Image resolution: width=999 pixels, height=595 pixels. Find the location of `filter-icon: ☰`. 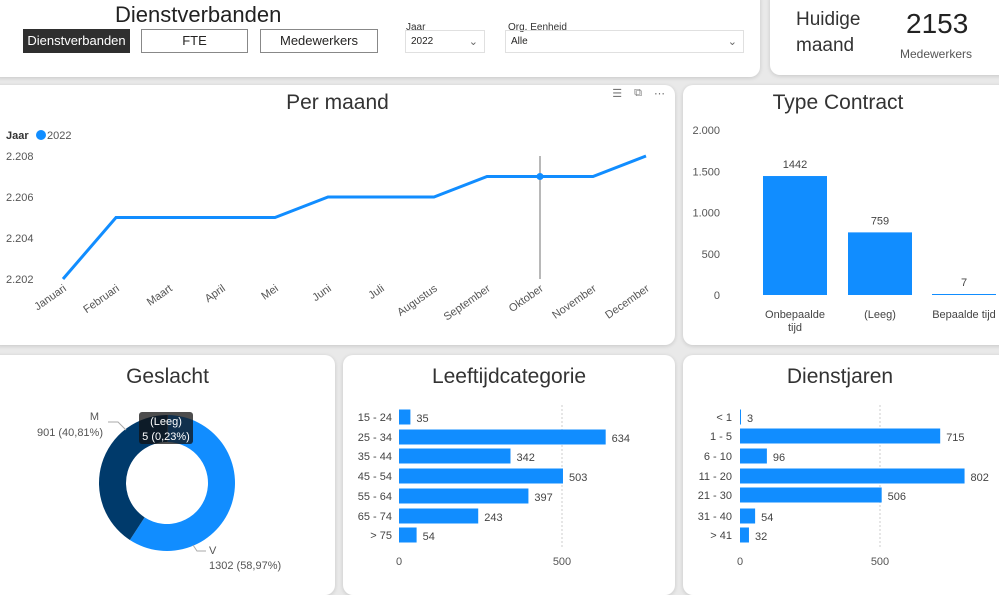

filter-icon: ☰ is located at coordinates (617, 94).